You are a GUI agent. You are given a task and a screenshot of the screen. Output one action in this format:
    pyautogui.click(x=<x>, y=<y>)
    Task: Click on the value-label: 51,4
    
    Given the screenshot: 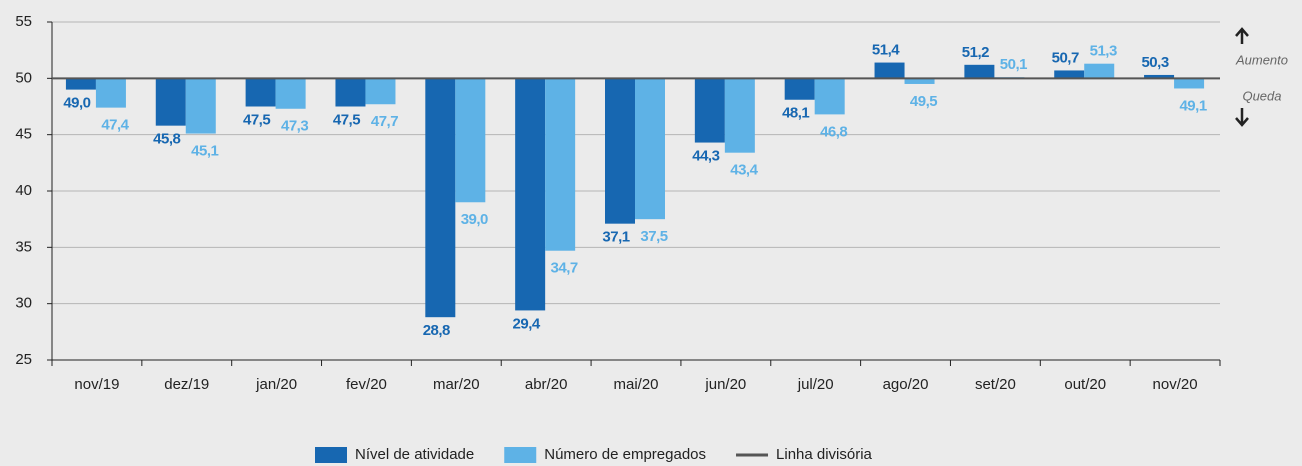 What is the action you would take?
    pyautogui.click(x=886, y=50)
    